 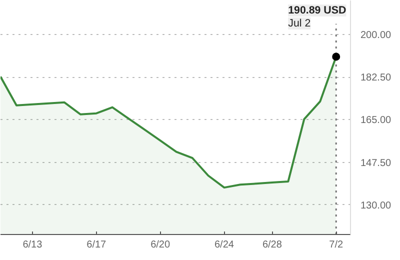 What do you see at coordinates (376, 163) in the screenshot?
I see `y-tick-label: 147.50` at bounding box center [376, 163].